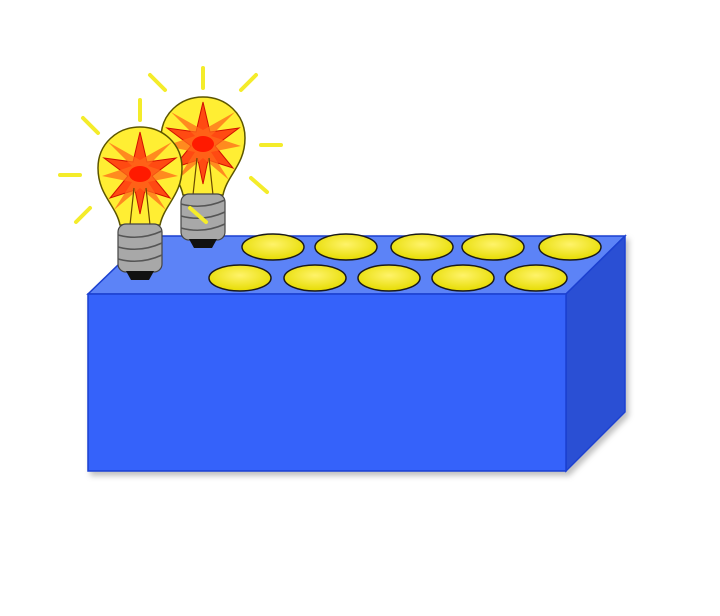 The image size is (720, 616). What do you see at coordinates (140, 251) in the screenshot?
I see `bulb-base` at bounding box center [140, 251].